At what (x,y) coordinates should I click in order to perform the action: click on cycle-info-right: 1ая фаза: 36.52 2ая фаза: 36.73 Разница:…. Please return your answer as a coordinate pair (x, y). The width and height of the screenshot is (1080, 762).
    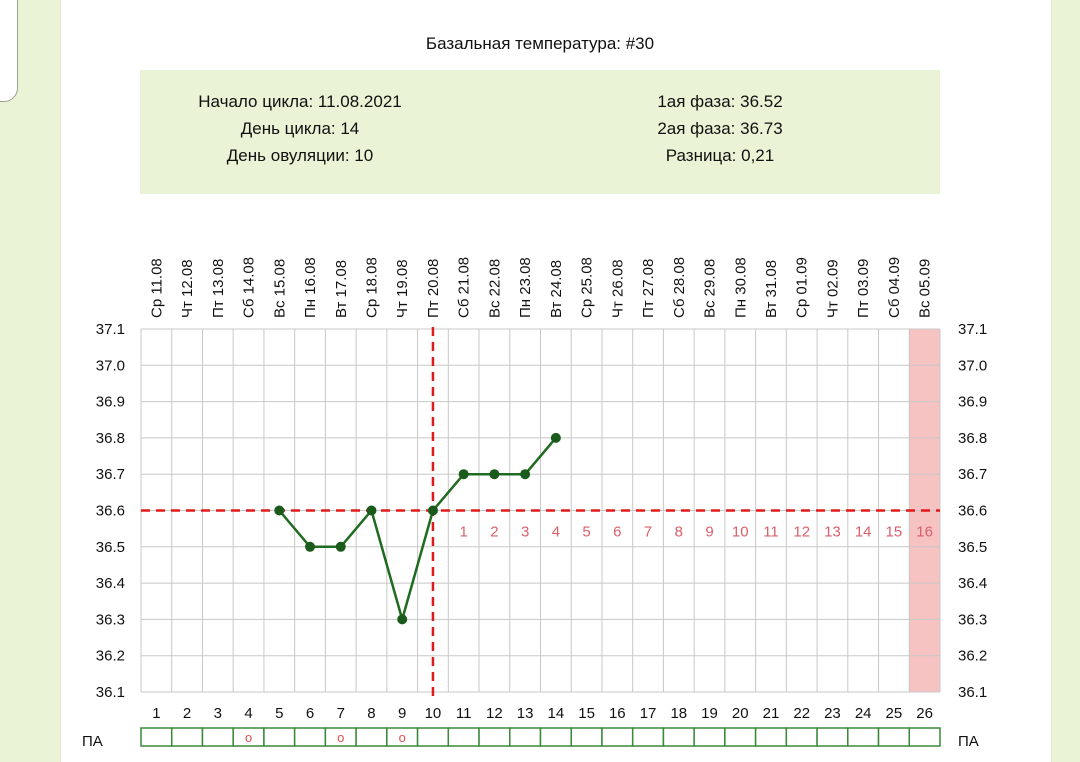
    Looking at the image, I should click on (720, 128).